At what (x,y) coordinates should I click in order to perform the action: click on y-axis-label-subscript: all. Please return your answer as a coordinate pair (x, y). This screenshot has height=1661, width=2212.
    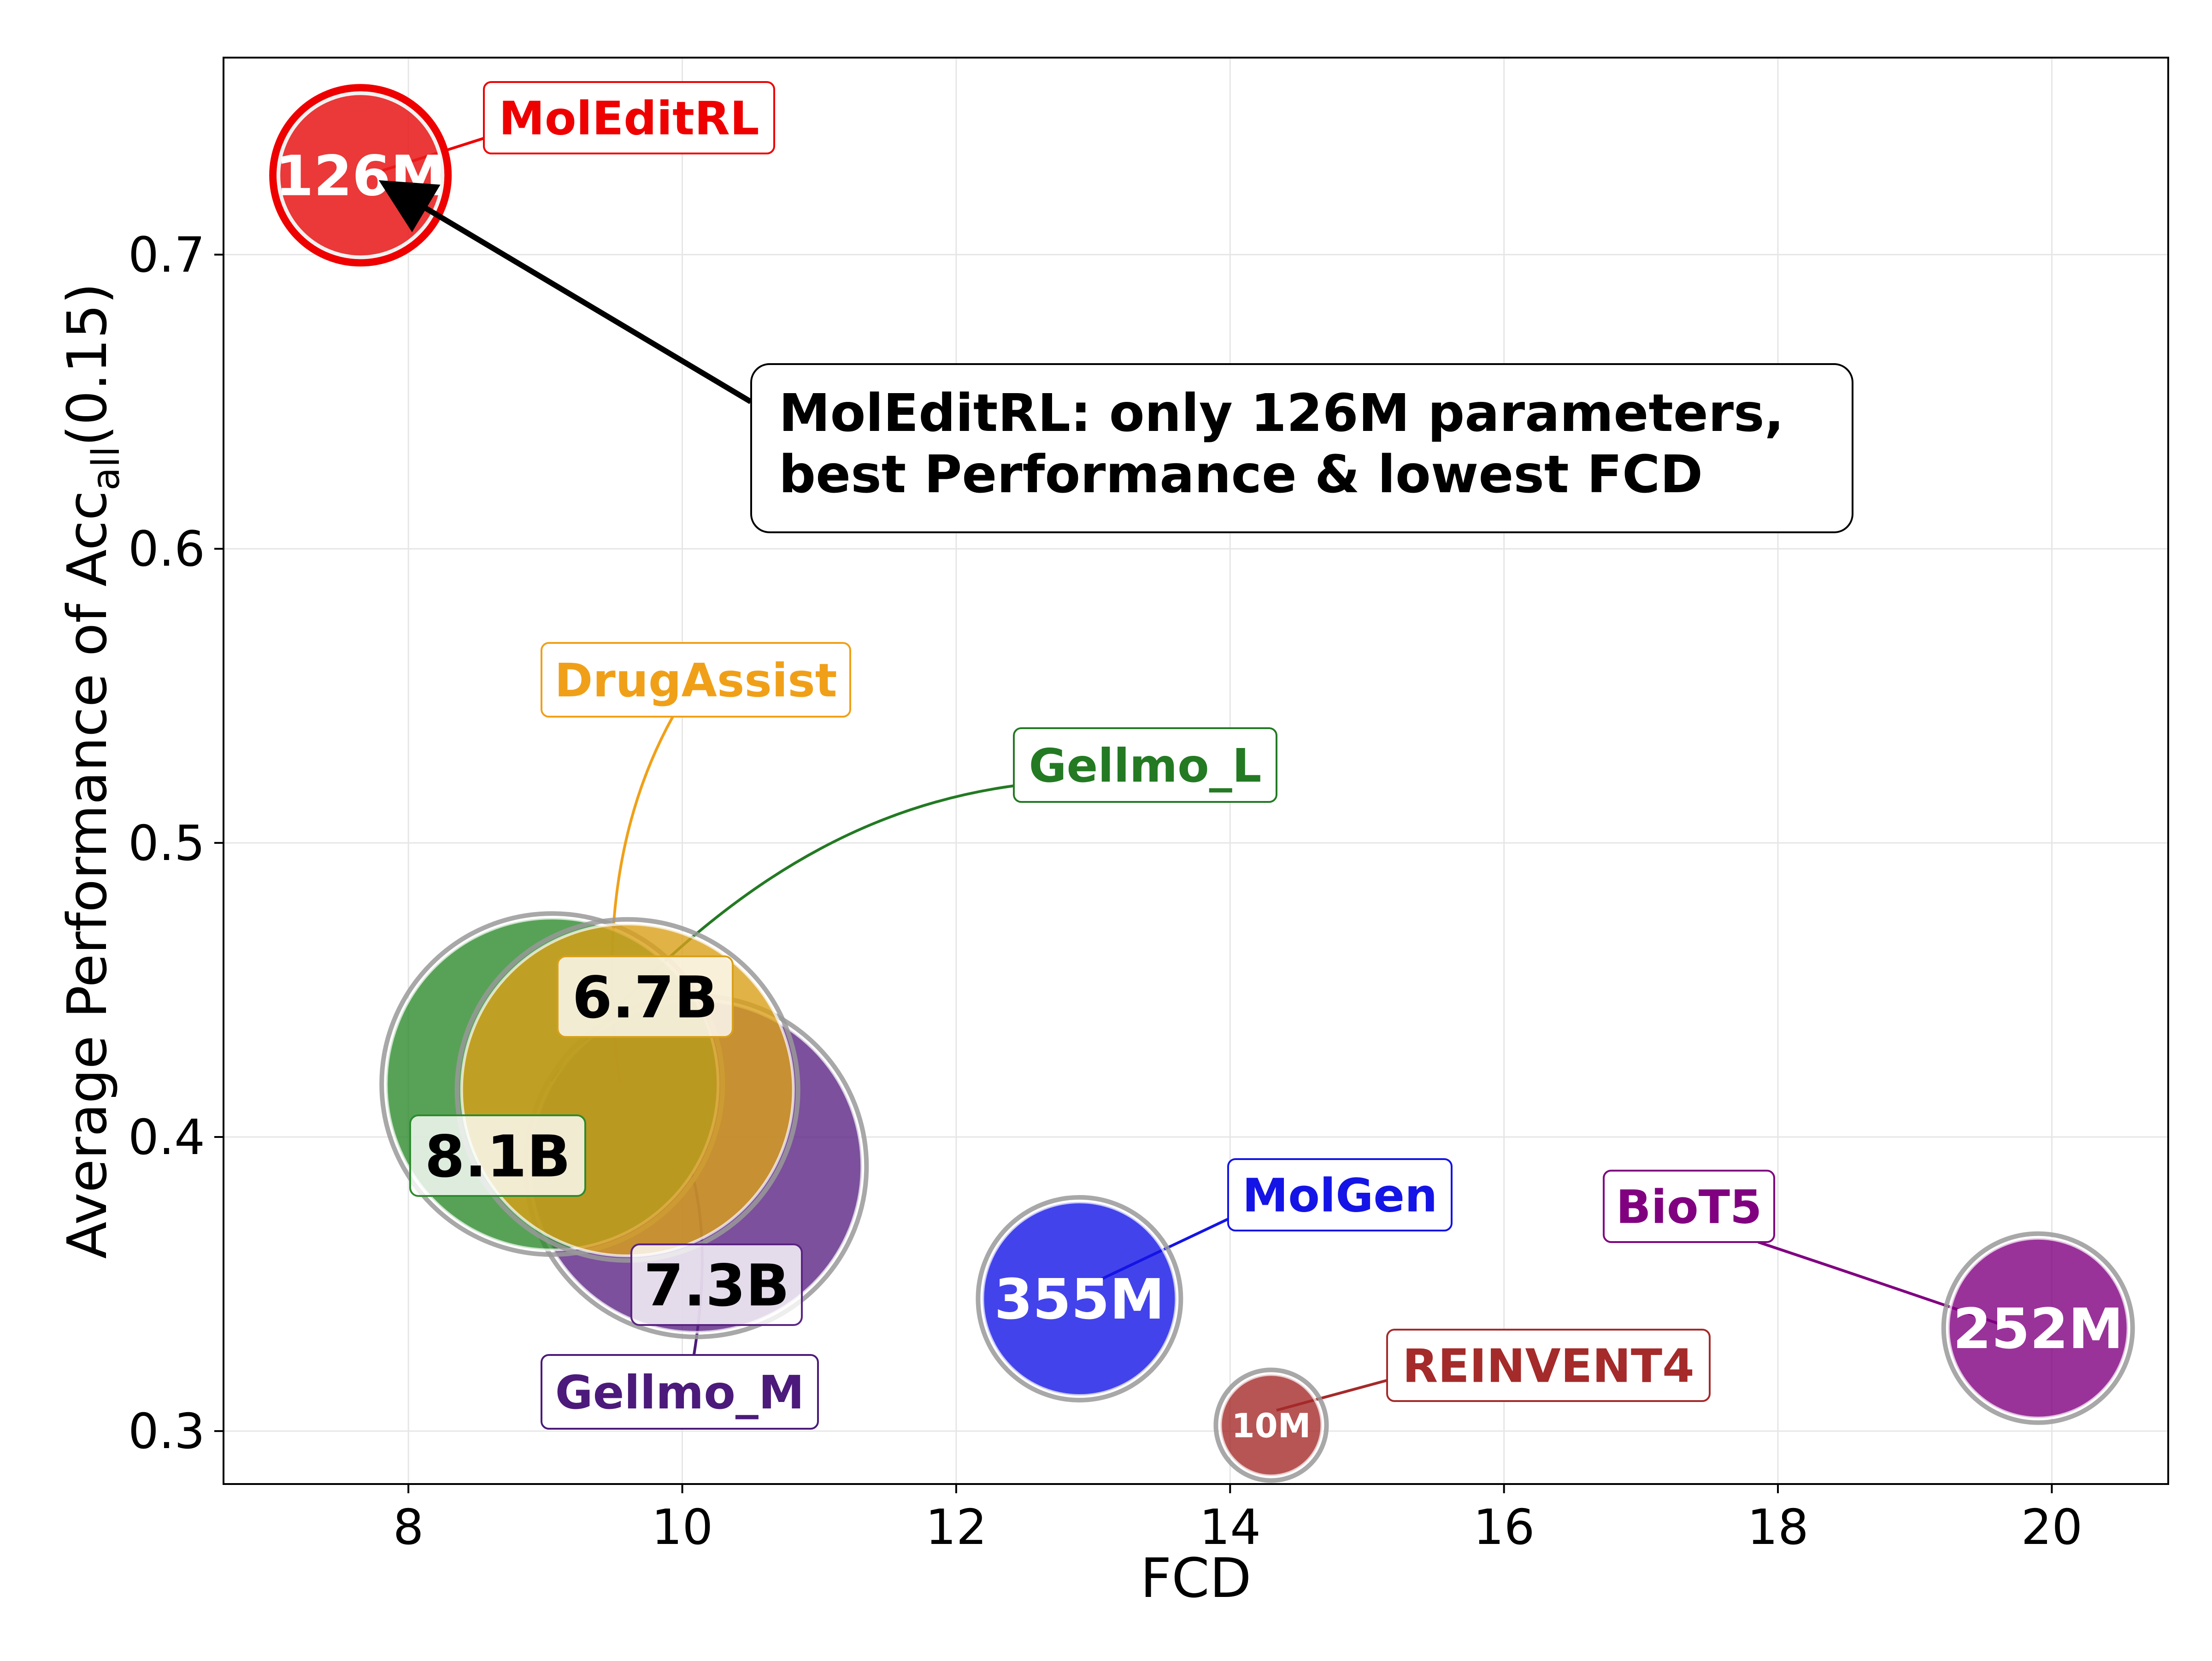
    Looking at the image, I should click on (106, 469).